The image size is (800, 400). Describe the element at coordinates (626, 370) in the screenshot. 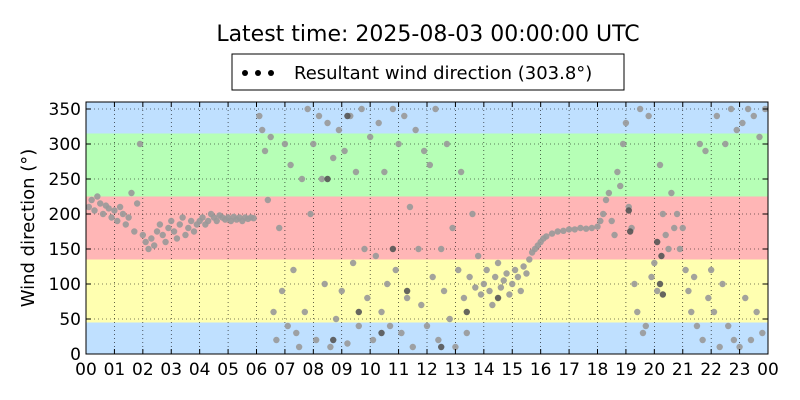

I see `x-tick-label: 19` at that location.